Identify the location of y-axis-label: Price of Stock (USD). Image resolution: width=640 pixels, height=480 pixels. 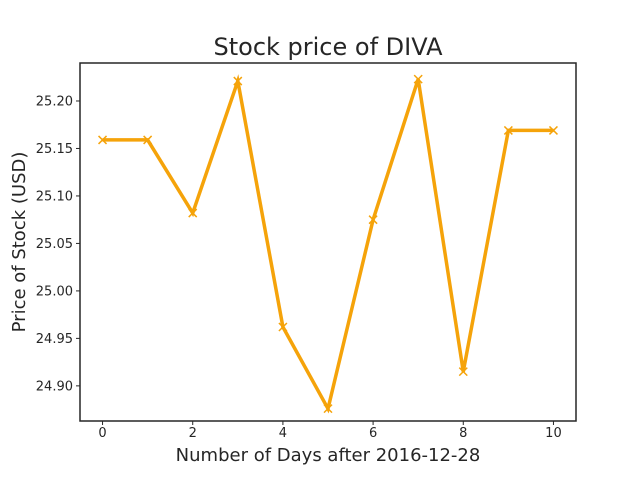
(19, 242).